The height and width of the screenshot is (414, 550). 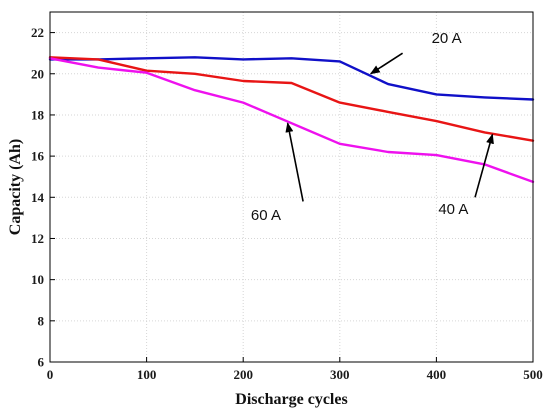 I want to click on y-tick-label: 8, so click(x=41, y=320).